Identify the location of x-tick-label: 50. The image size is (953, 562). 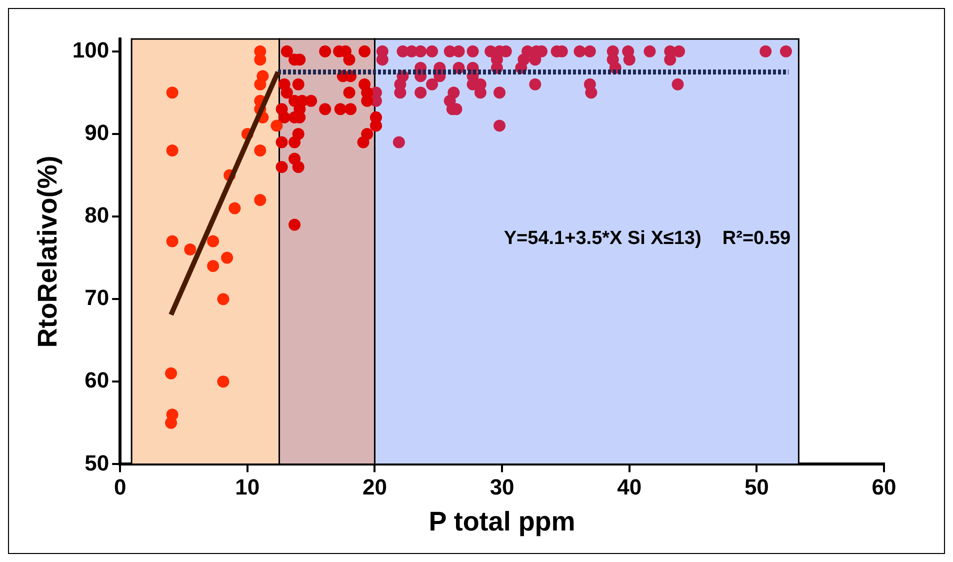
(756, 487).